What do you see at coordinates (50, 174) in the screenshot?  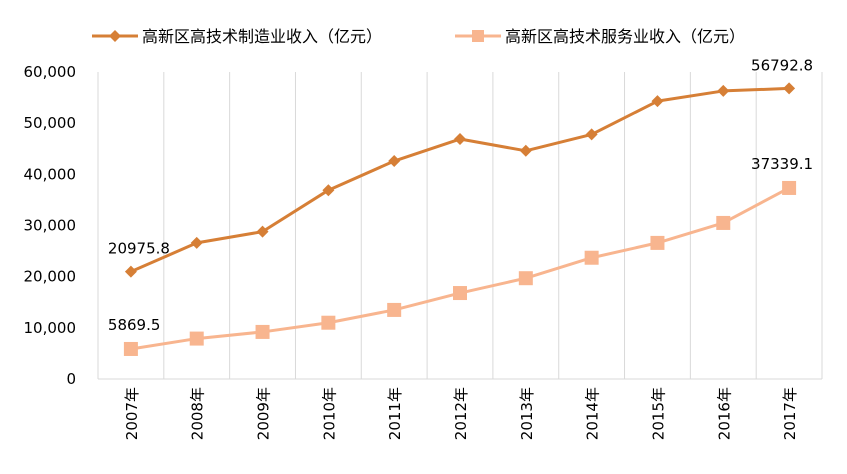 I see `y-tick-label: 40,000` at bounding box center [50, 174].